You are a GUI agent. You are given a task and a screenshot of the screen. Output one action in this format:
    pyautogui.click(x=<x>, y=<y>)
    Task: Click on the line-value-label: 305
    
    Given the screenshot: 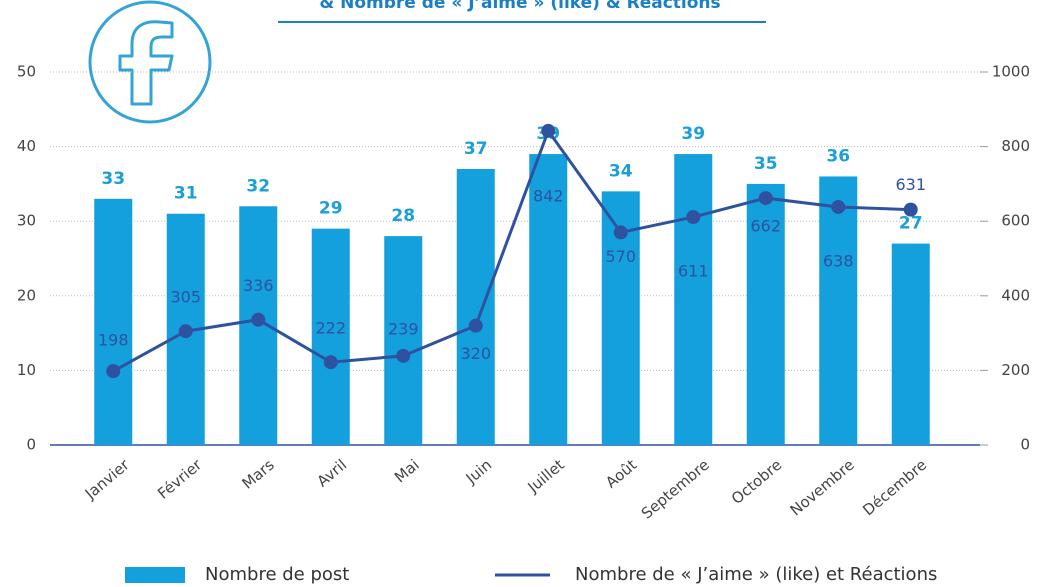 What is the action you would take?
    pyautogui.click(x=185, y=297)
    